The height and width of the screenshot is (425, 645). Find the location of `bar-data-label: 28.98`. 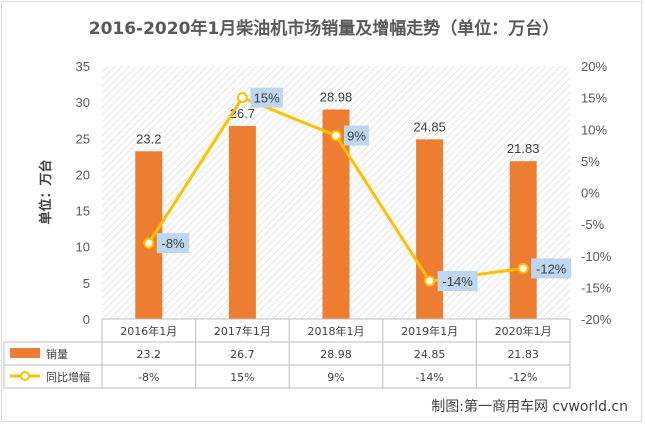

bar-data-label: 28.98 is located at coordinates (336, 97).